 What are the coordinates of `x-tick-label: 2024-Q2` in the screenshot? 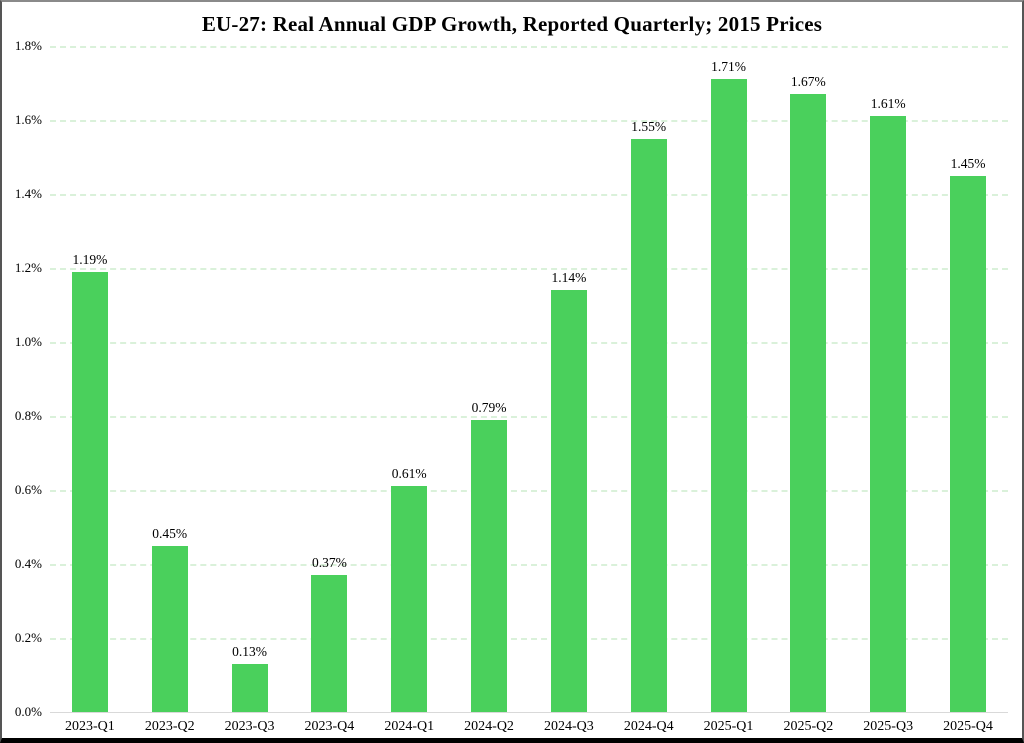 It's located at (489, 726).